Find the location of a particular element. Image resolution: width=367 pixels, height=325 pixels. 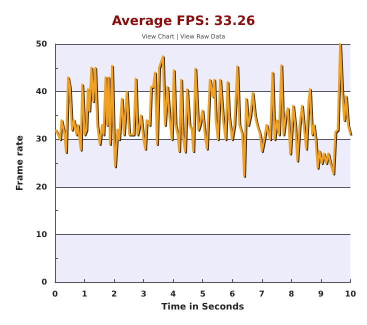

x-tick-label: 3 is located at coordinates (143, 294).